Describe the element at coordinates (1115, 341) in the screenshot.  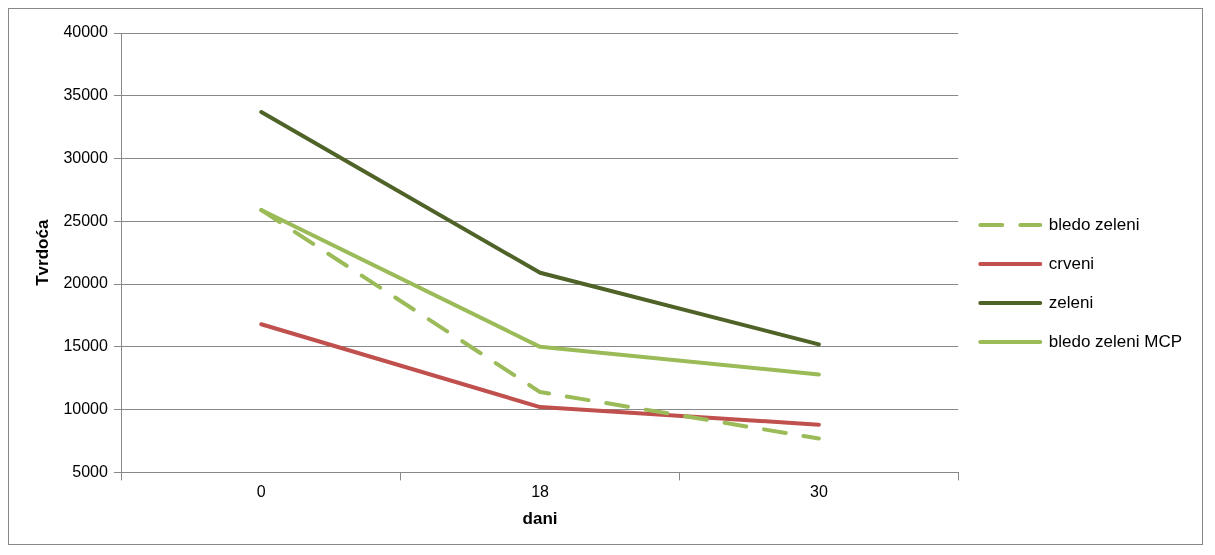
I see `legend-label: bledo zeleni MCP` at that location.